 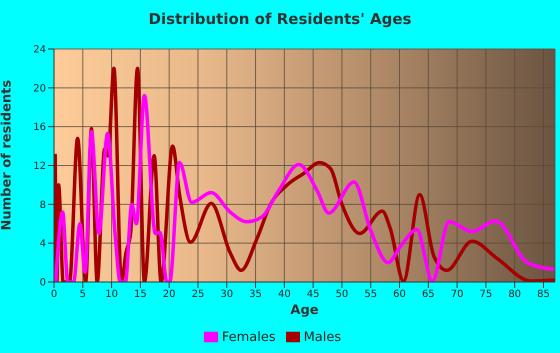 What do you see at coordinates (39, 166) in the screenshot?
I see `y-tick-label: 12` at bounding box center [39, 166].